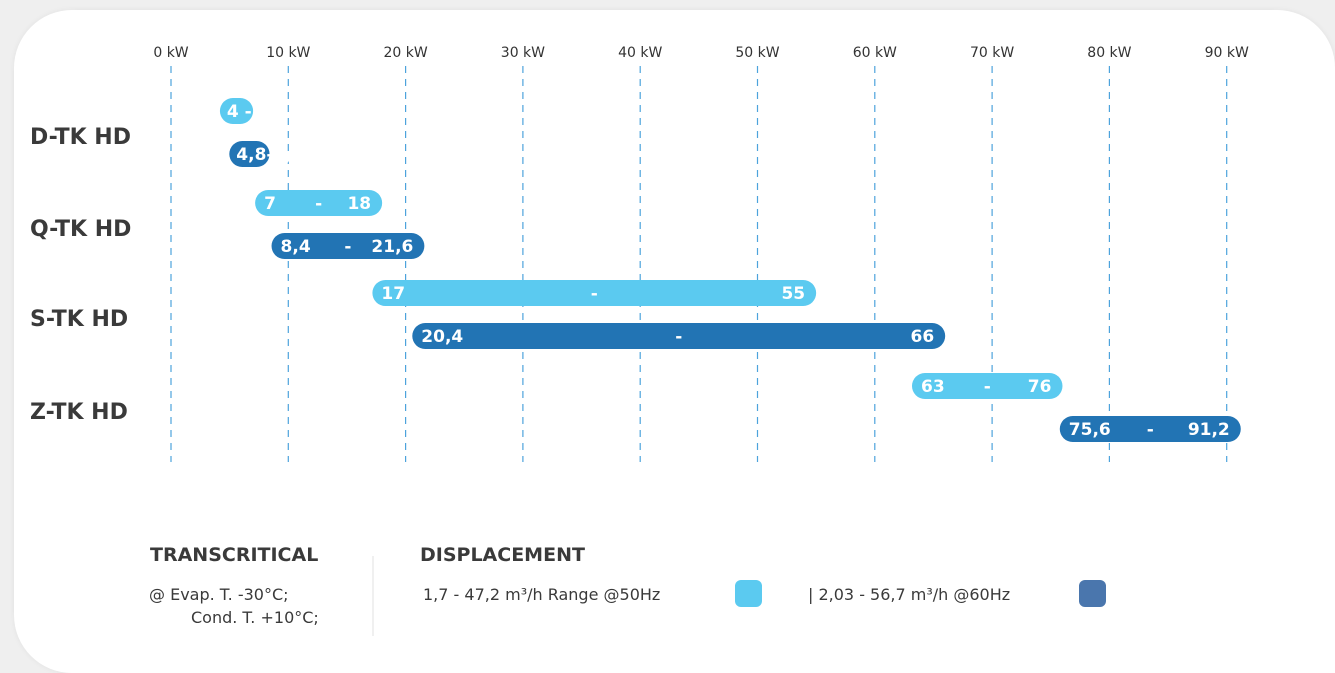 The height and width of the screenshot is (673, 1335). I want to click on bar-label: 4,8-8,4, so click(269, 155).